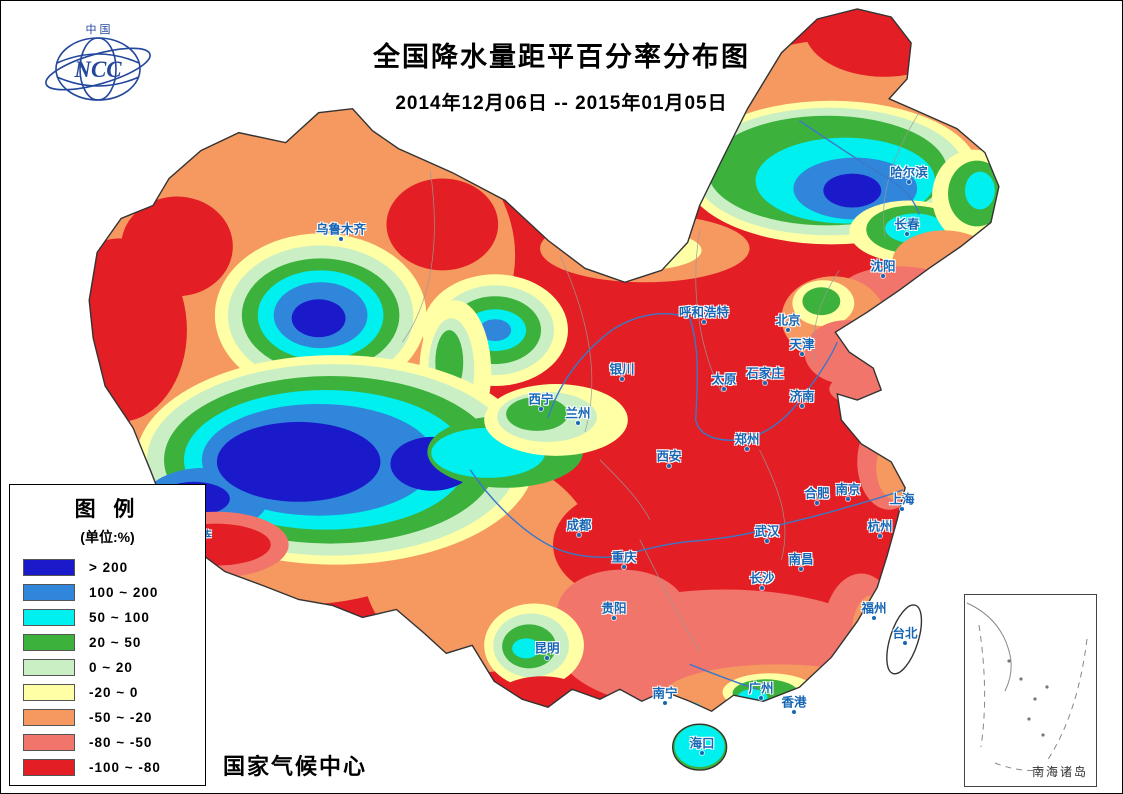 The width and height of the screenshot is (1123, 794). What do you see at coordinates (692, 377) in the screenshot?
I see `yellow-river` at bounding box center [692, 377].